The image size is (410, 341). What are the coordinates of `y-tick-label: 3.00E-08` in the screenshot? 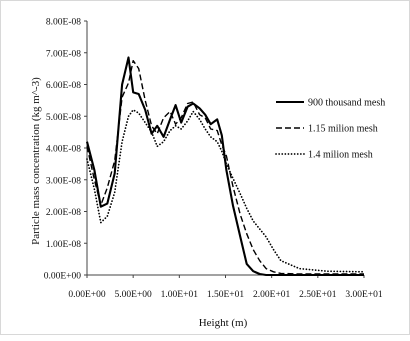 It's located at (63, 181).